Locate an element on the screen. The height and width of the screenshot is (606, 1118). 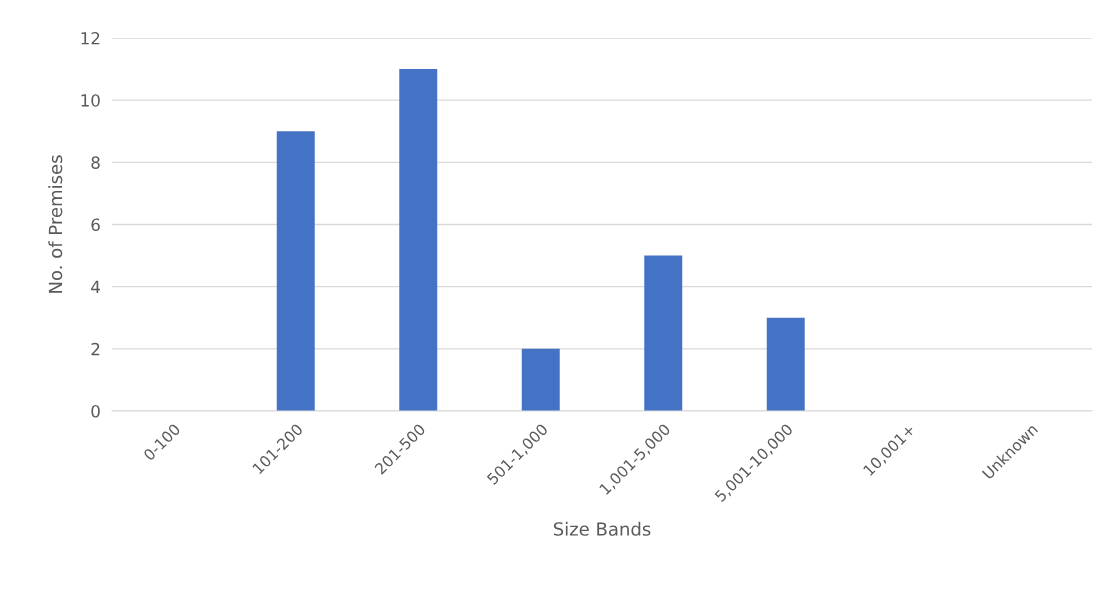
y-axis-title: No. of Premises is located at coordinates (55, 224).